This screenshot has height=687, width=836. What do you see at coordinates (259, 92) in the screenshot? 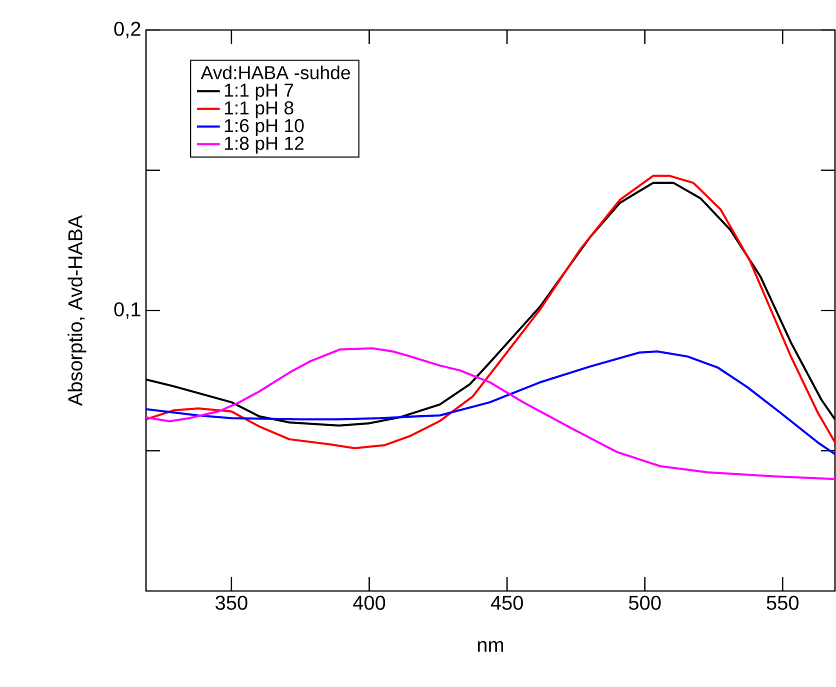
I see `legend-label: 1:1 pH 7` at bounding box center [259, 92].